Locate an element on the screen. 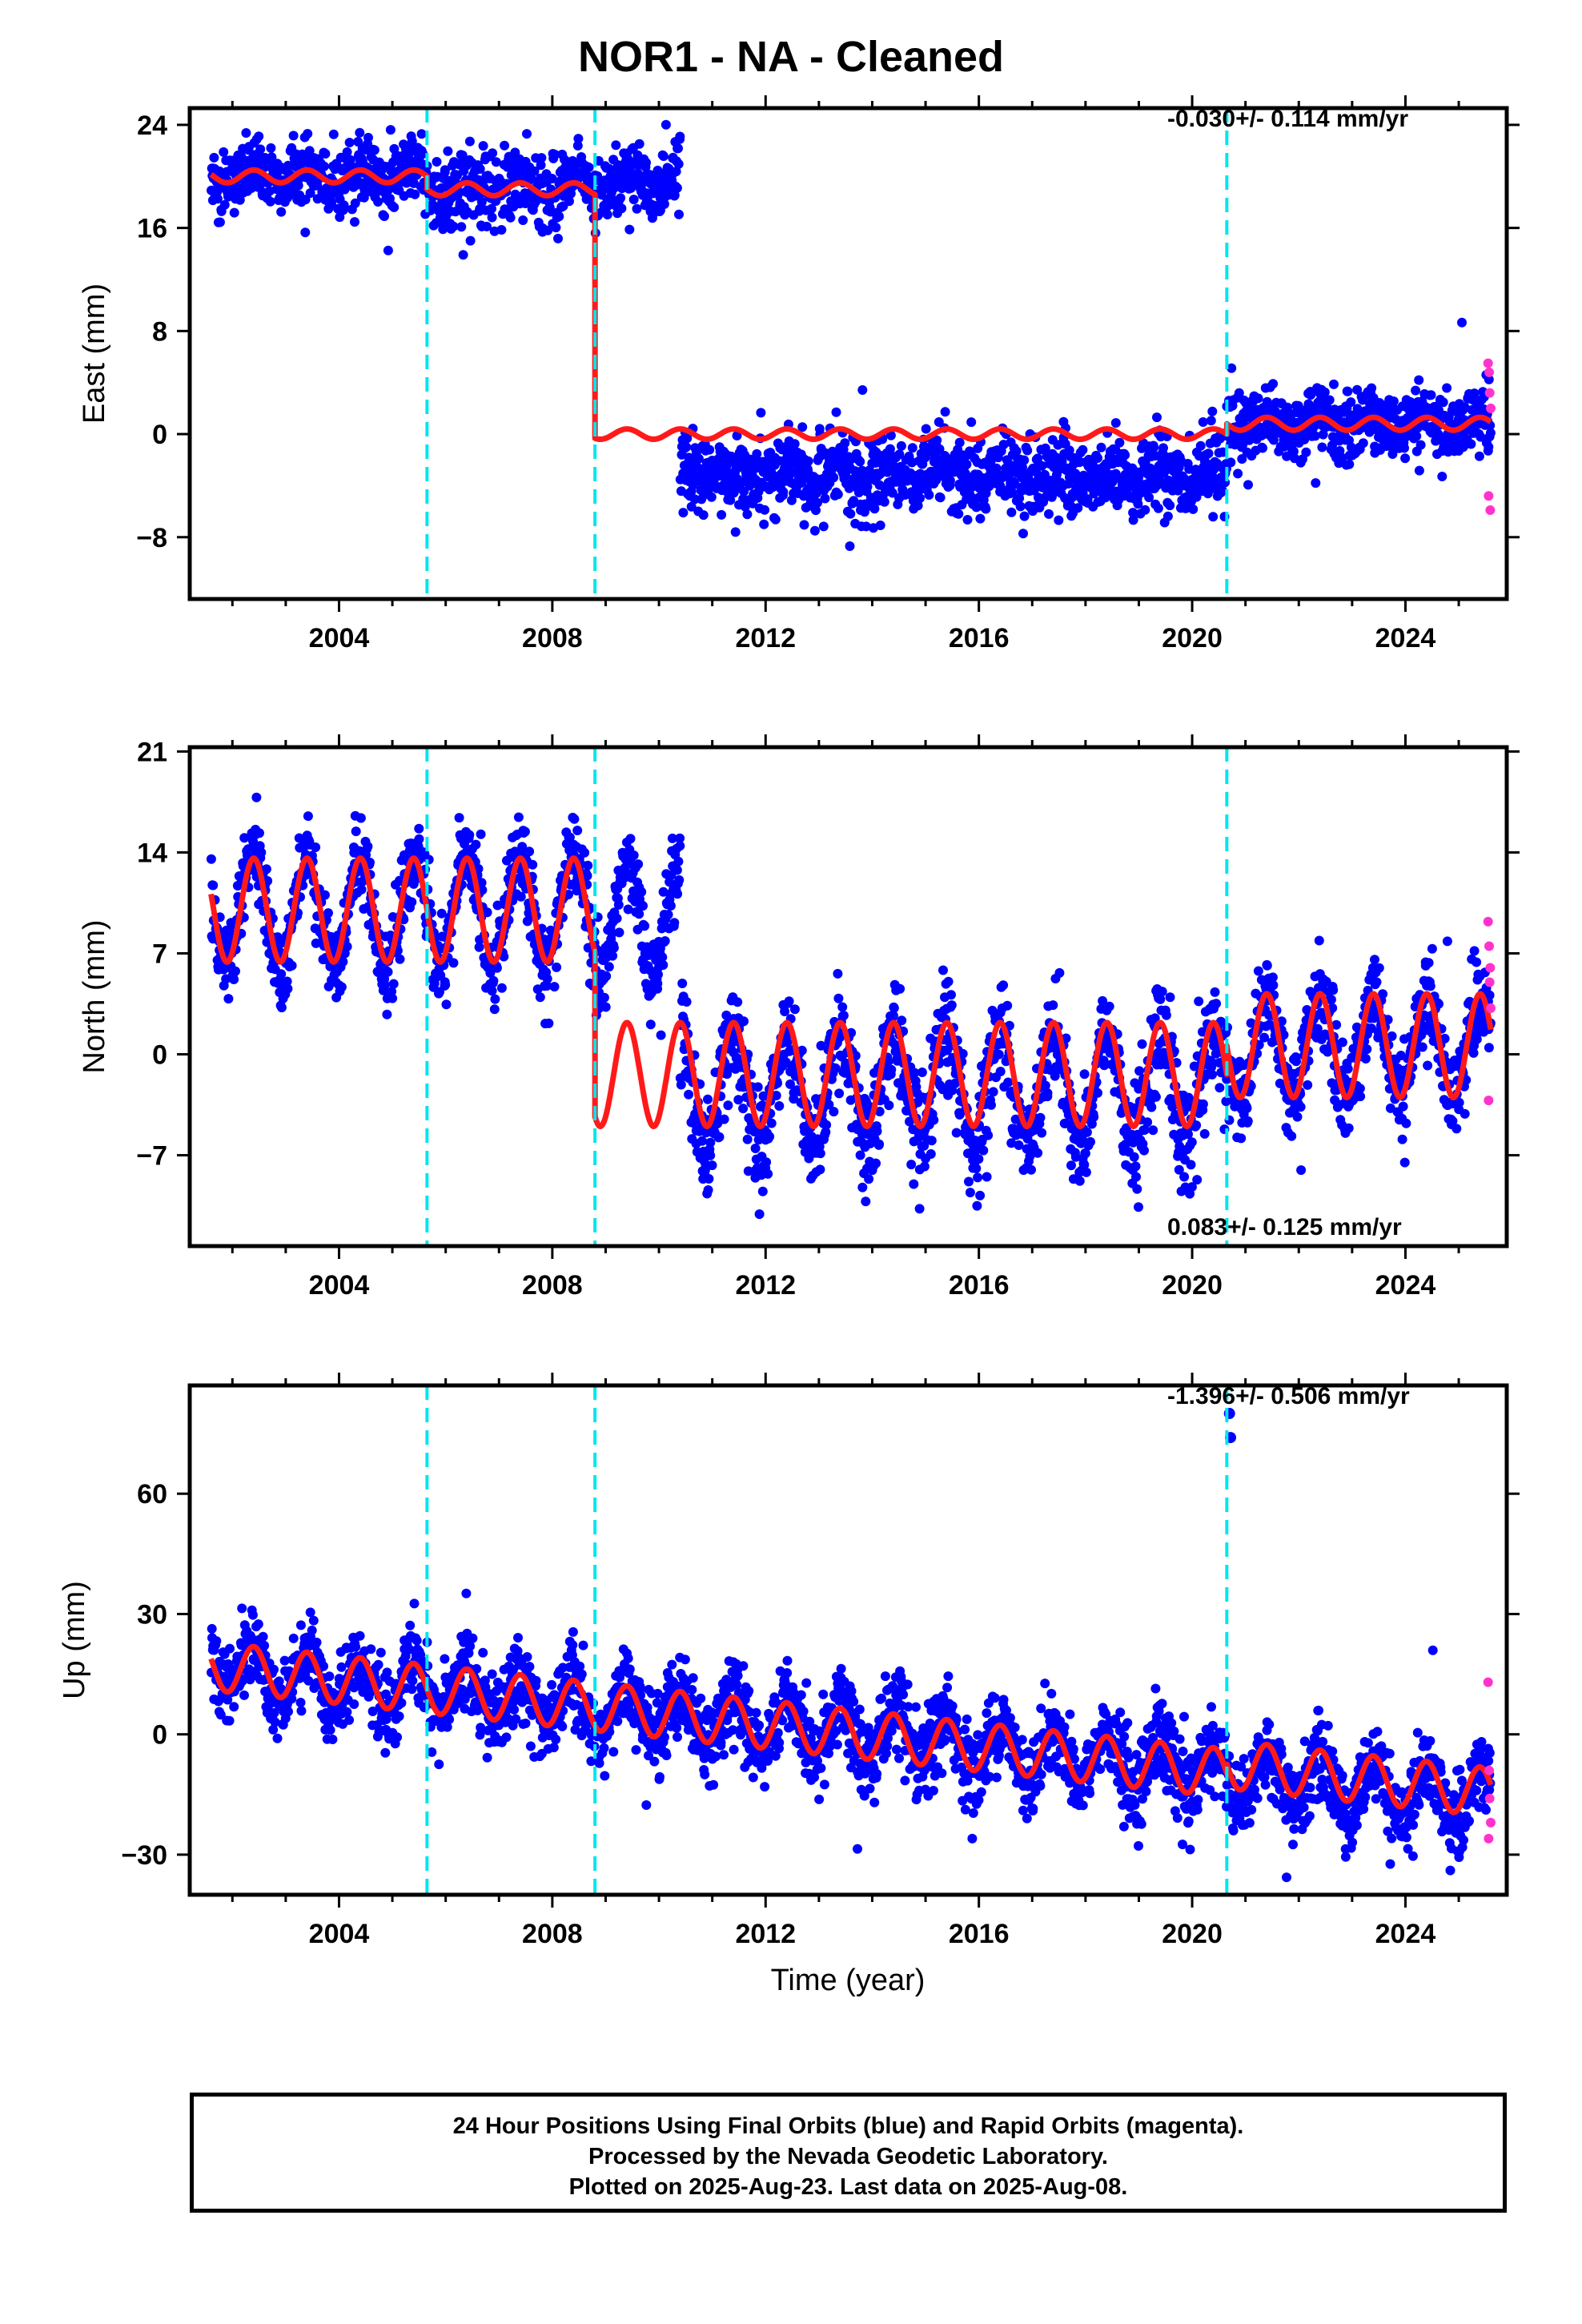 The width and height of the screenshot is (1582, 2324). y-tick-label: 24 is located at coordinates (152, 126).